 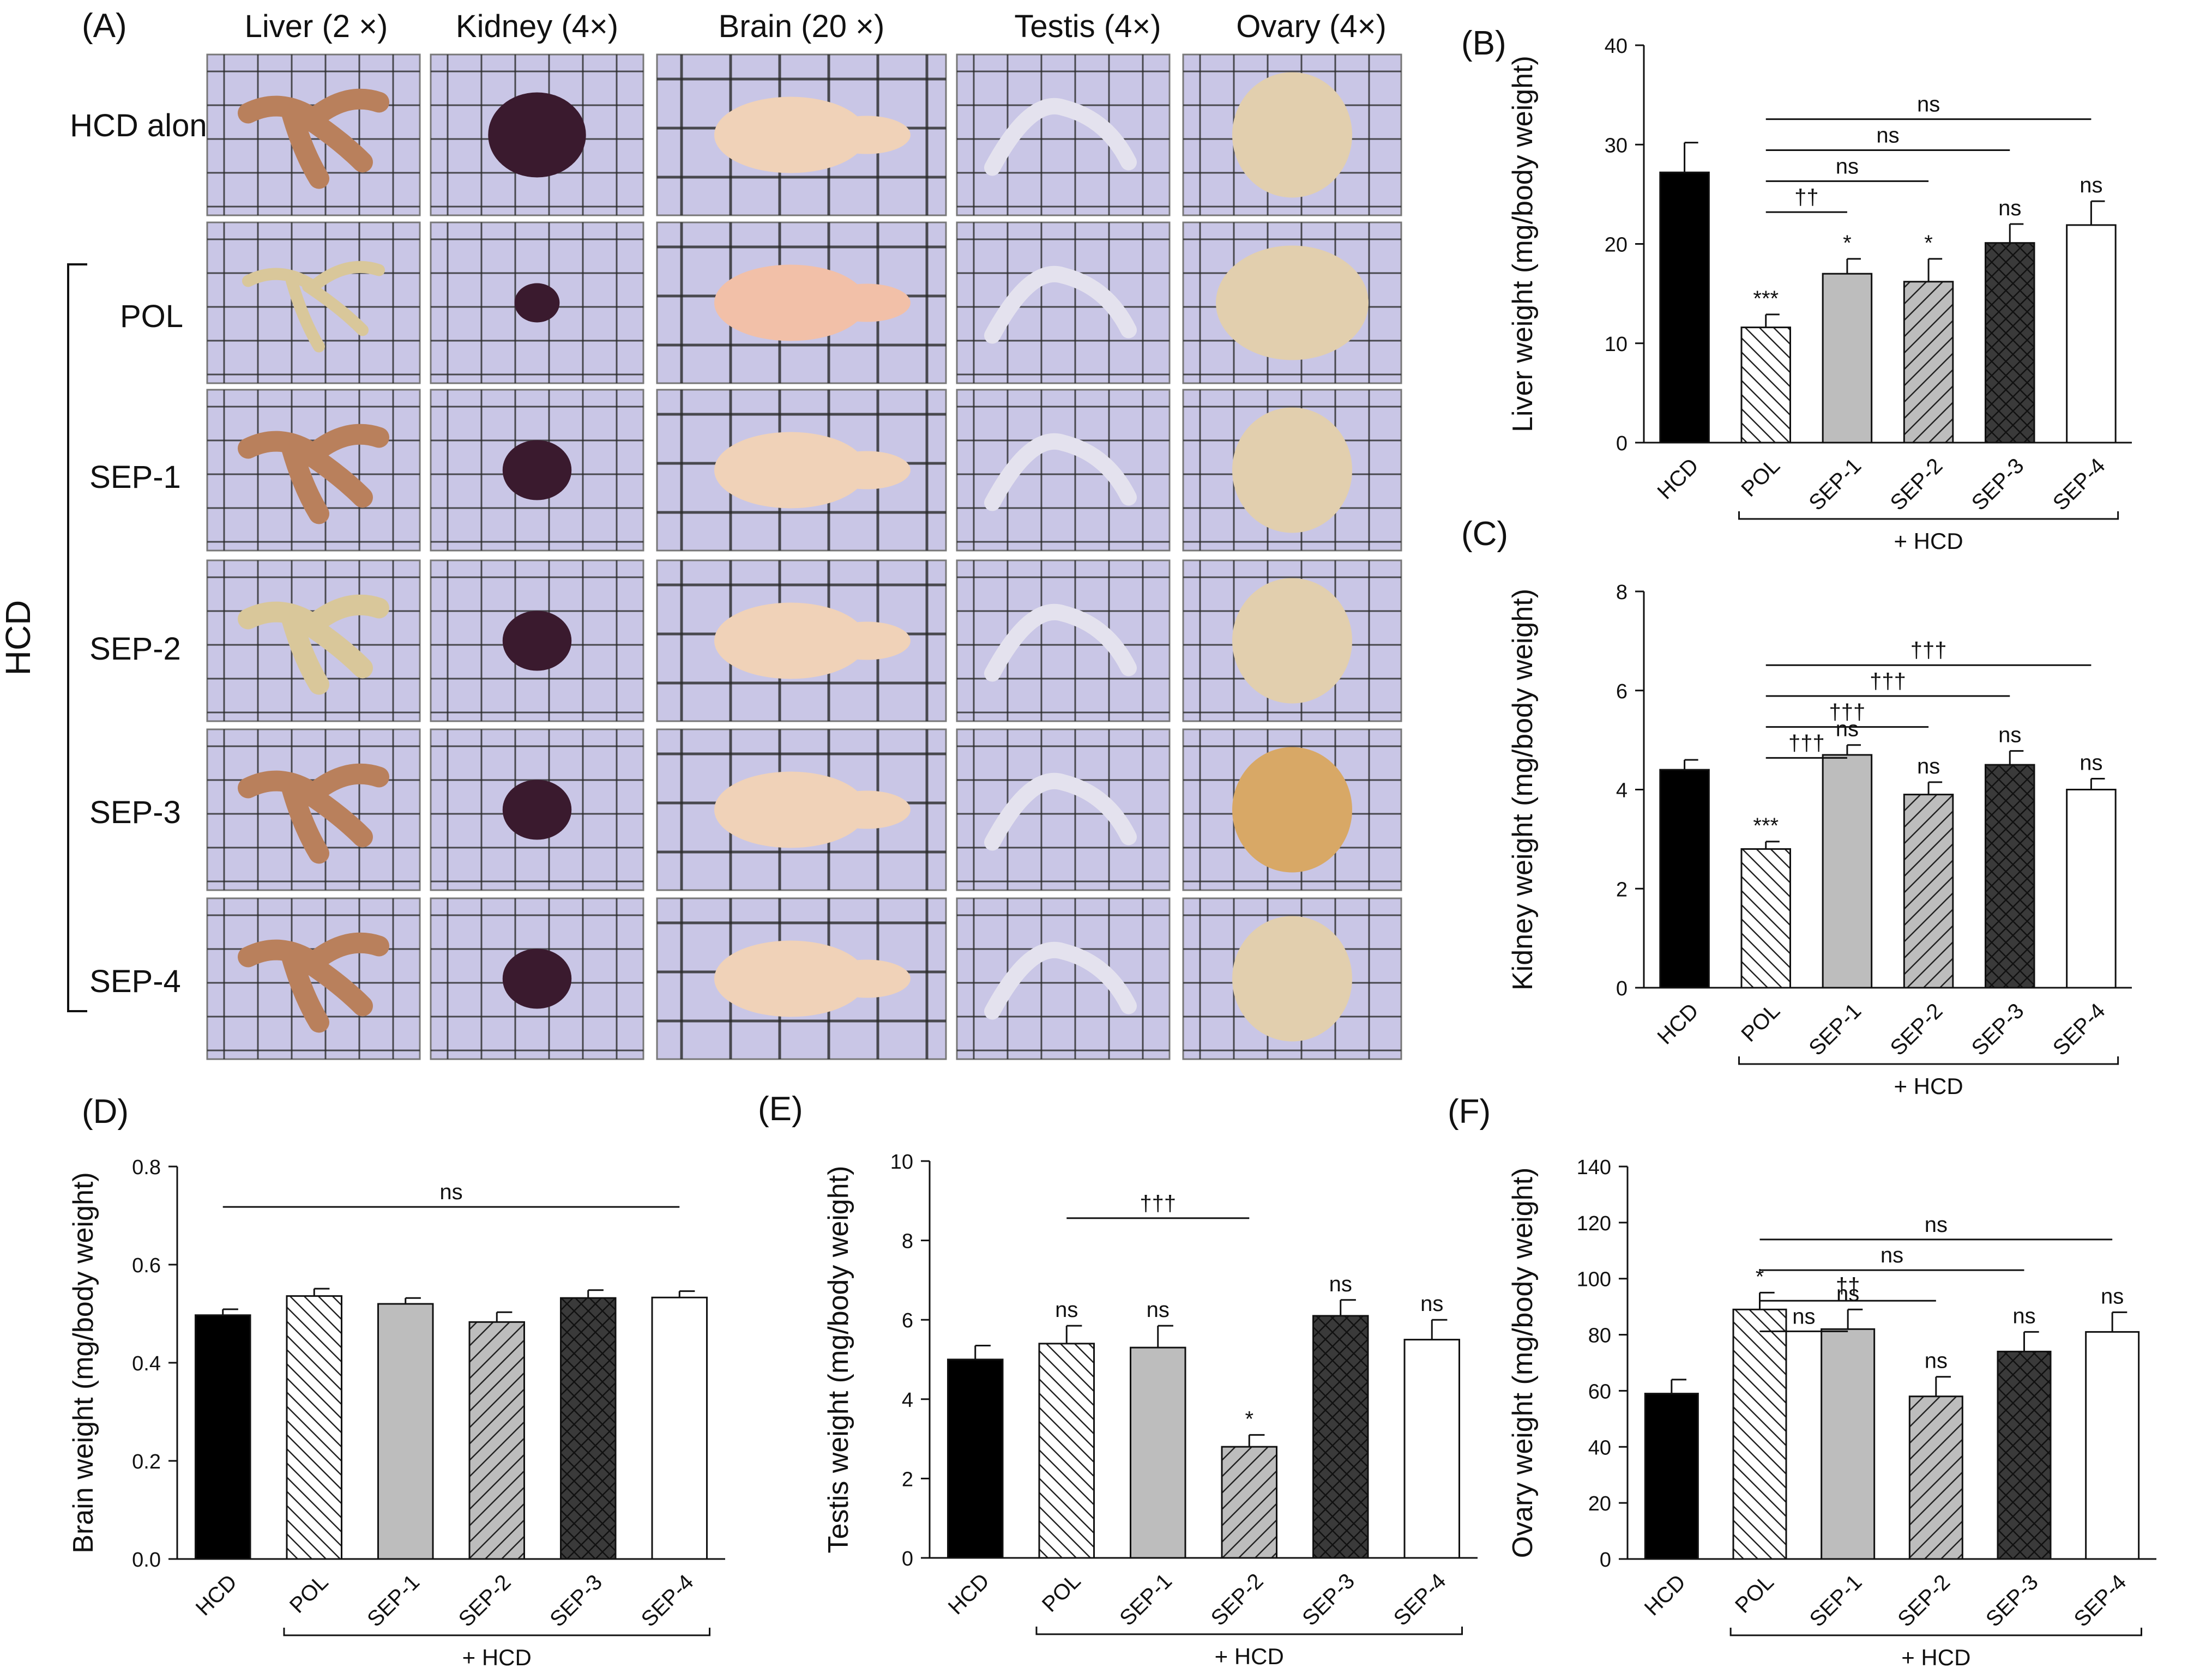 I want to click on group-label: HCD, so click(x=19, y=638).